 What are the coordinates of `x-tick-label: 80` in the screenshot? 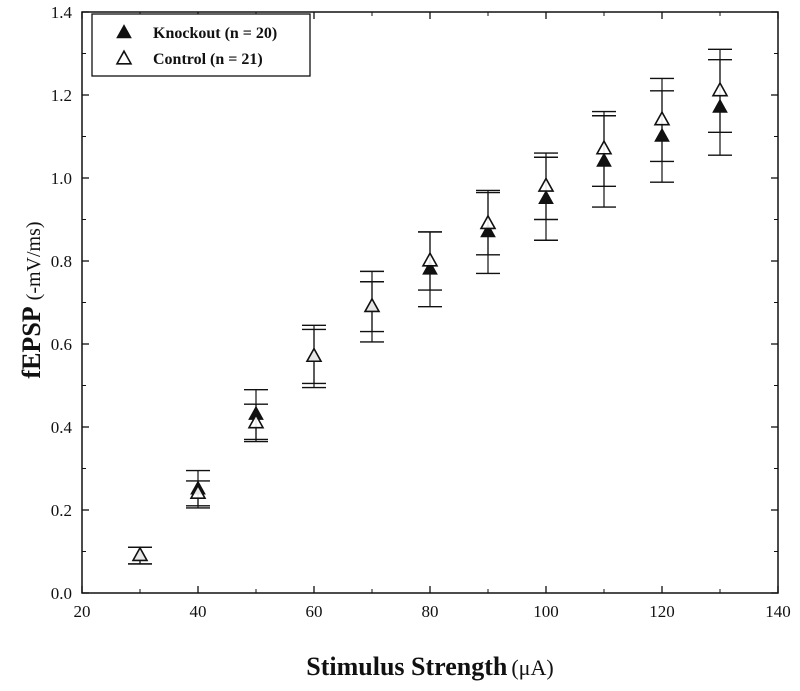 It's located at (430, 611).